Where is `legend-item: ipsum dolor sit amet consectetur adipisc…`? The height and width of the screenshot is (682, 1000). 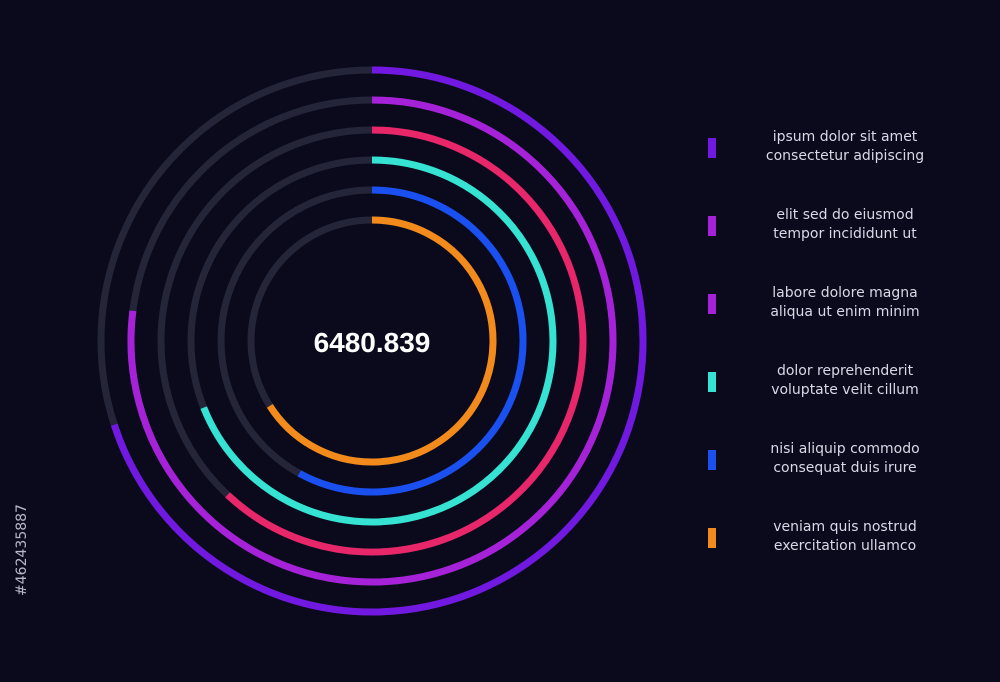
legend-item: ipsum dolor sit amet consectetur adipisc… is located at coordinates (830, 167).